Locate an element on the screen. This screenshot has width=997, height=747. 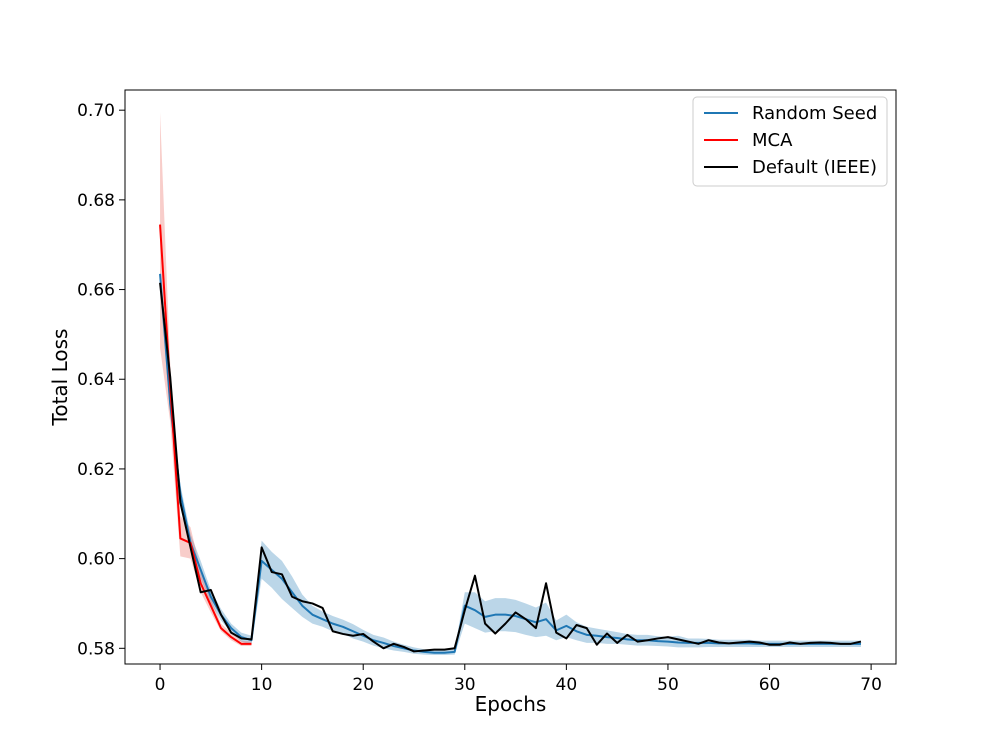
y-tick-label: 0.62 is located at coordinates (96, 470).